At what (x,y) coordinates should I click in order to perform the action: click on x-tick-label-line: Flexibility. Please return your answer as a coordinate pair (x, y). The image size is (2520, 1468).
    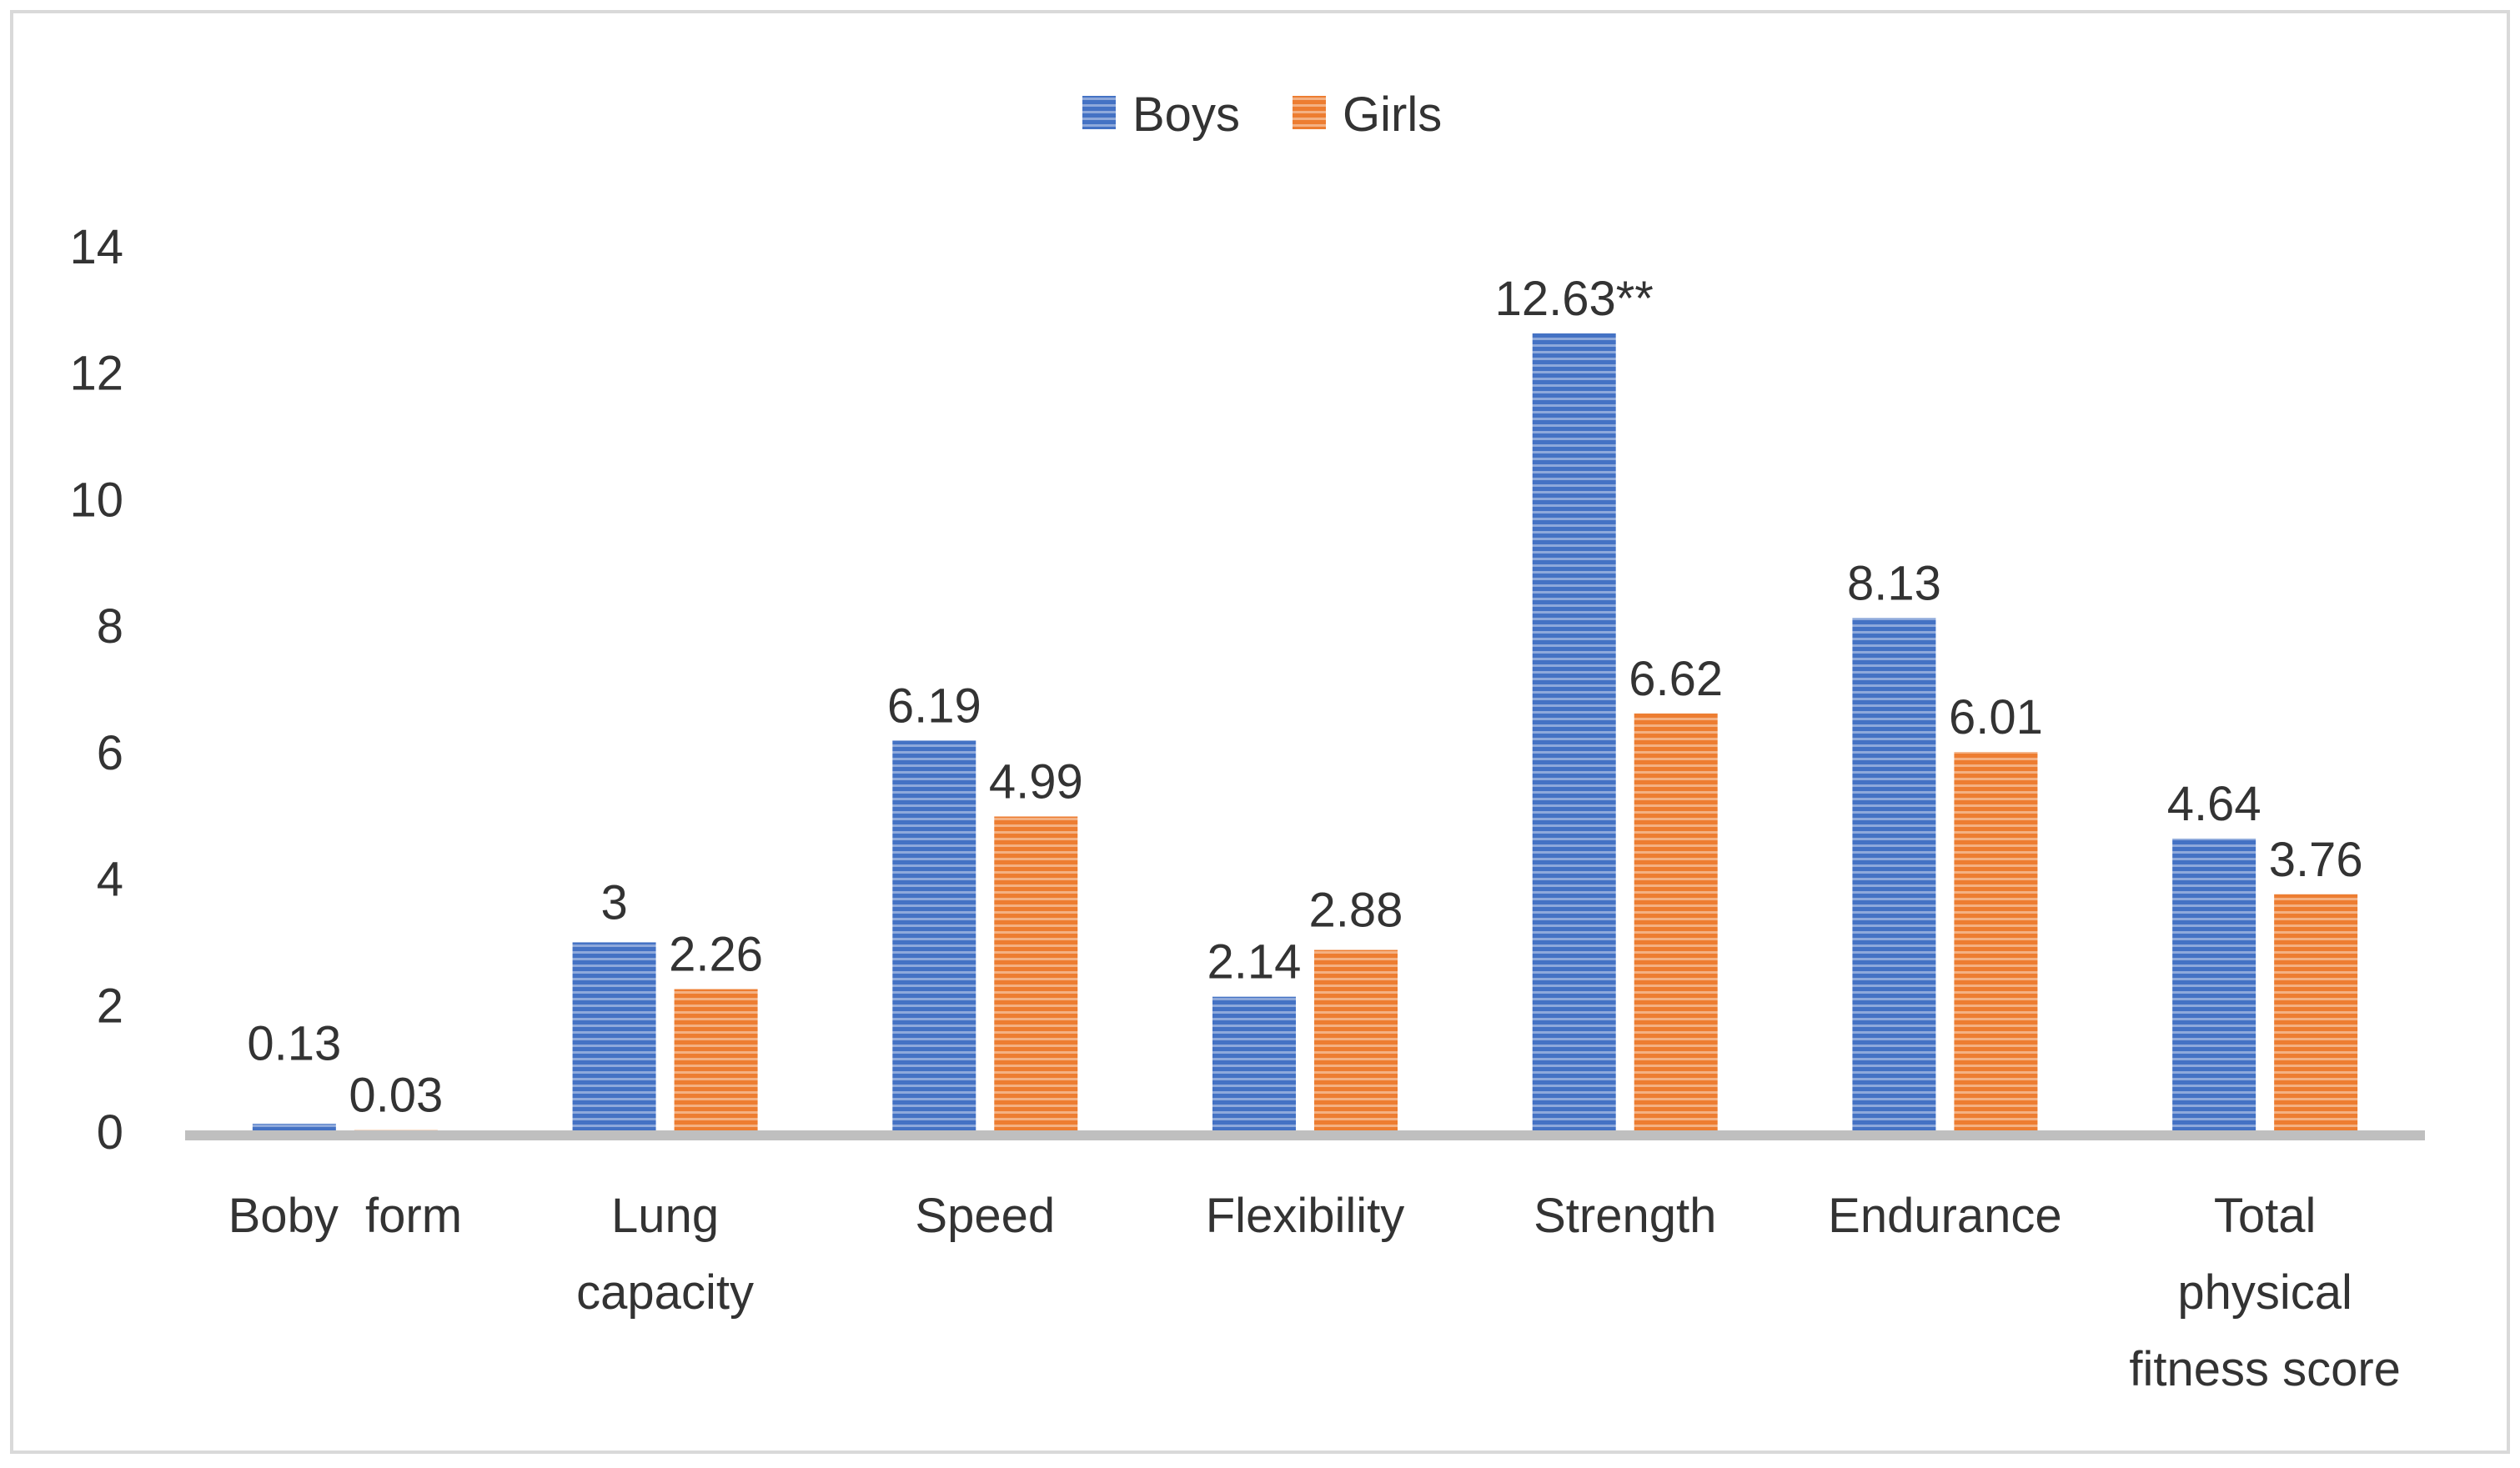
    Looking at the image, I should click on (1305, 1216).